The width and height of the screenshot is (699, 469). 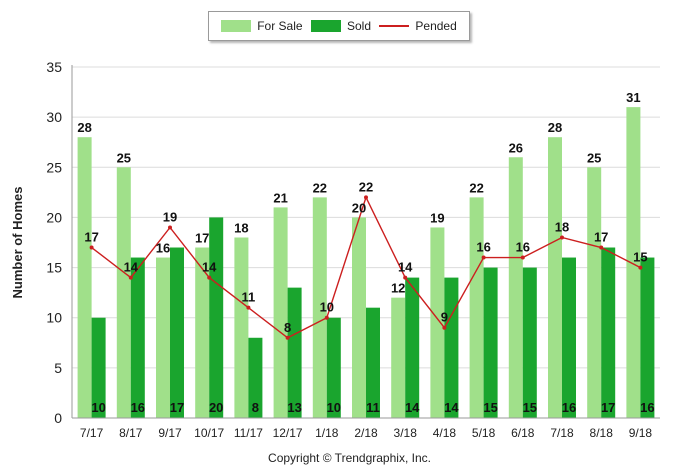 I want to click on legend-item-sold: Sold, so click(x=340, y=26).